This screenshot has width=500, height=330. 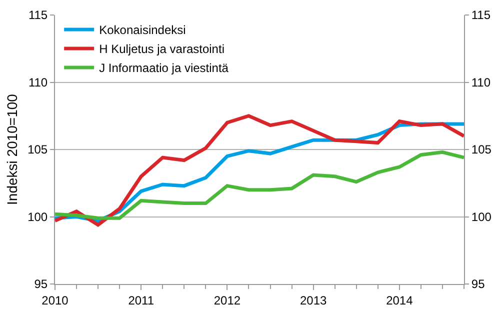 I want to click on legend-label: Kokonaisindeksi, so click(x=142, y=30).